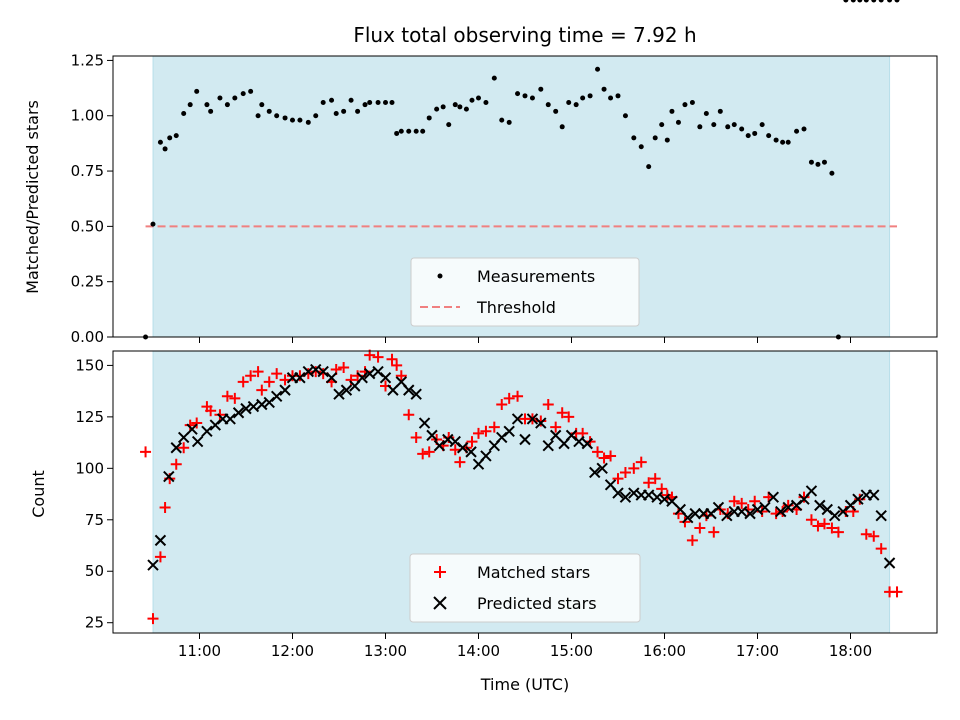  Describe the element at coordinates (850, 651) in the screenshot. I see `bottom-xtick-label: 18:00` at that location.